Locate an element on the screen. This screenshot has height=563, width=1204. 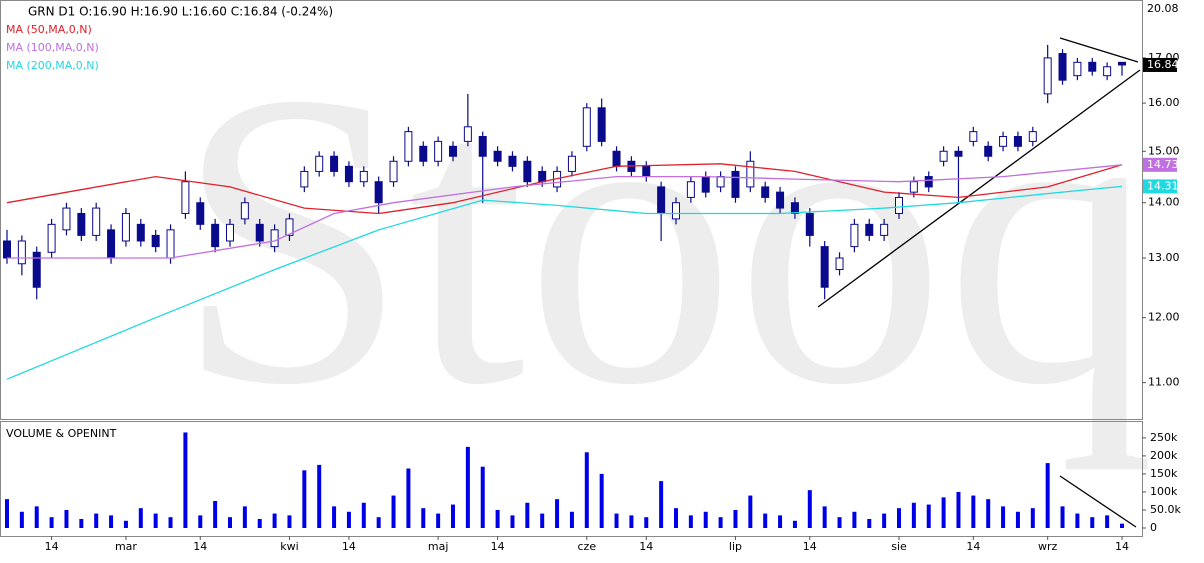
y-tick-label: 13.00 is located at coordinates (1164, 257).